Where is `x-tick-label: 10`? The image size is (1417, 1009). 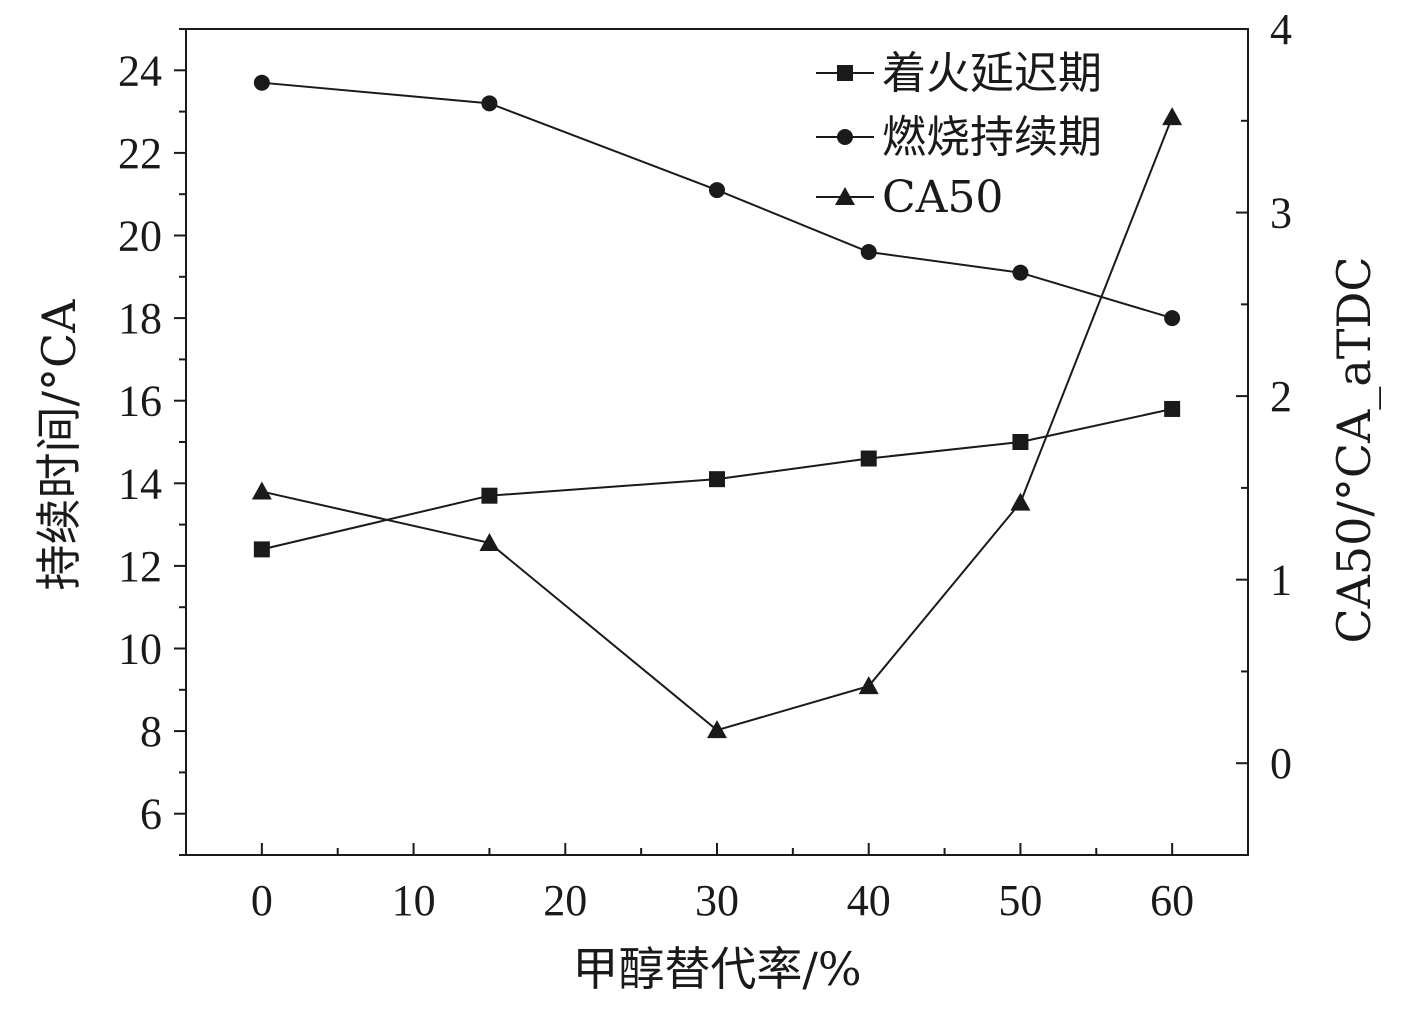
x-tick-label: 10 is located at coordinates (414, 900).